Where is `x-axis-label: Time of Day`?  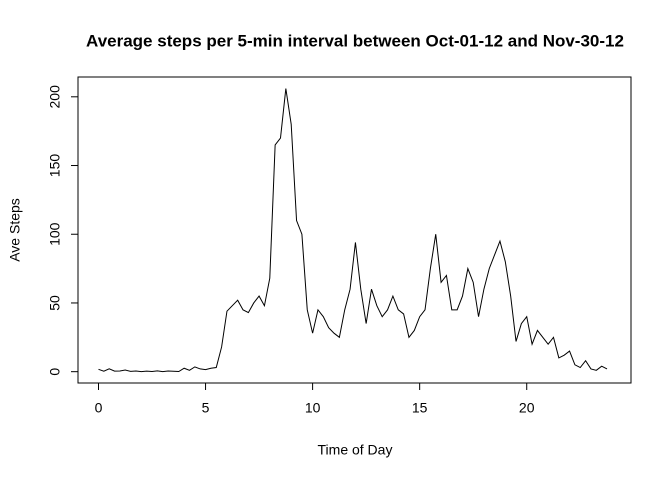
x-axis-label: Time of Day is located at coordinates (355, 450).